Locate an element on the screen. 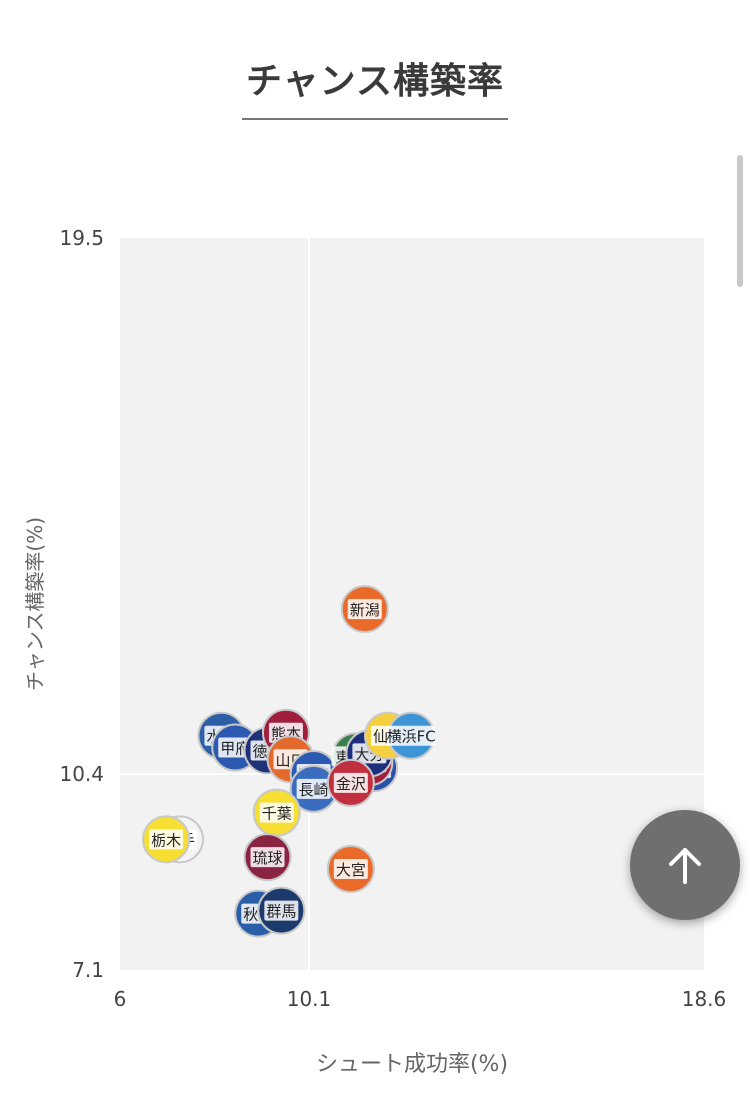 The image size is (750, 1096). point-label: 千葉 is located at coordinates (277, 814).